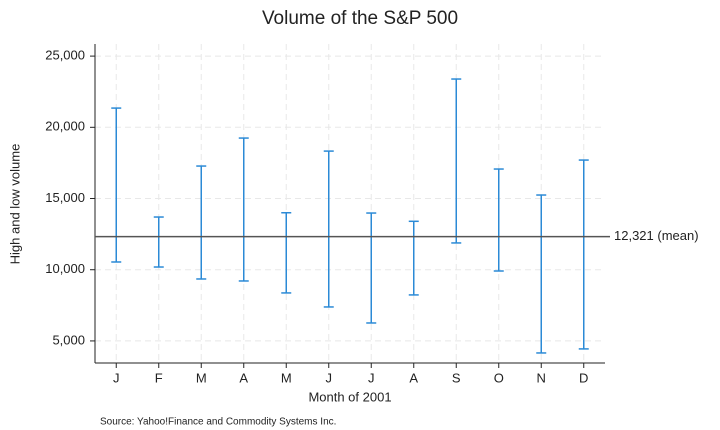  Describe the element at coordinates (349, 396) in the screenshot. I see `x-axis-label: Month of 2001` at that location.